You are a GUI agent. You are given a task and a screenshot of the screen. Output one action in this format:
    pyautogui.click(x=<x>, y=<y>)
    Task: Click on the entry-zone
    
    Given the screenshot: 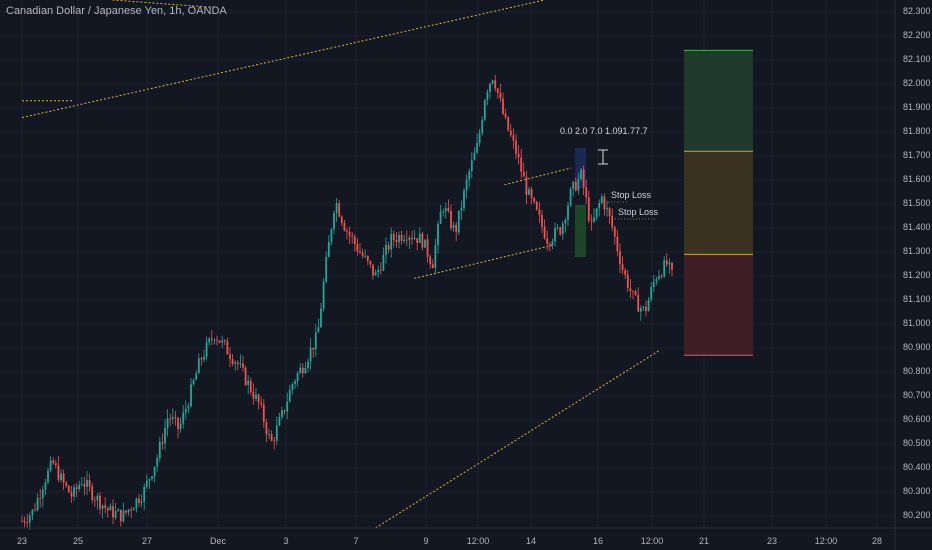 What is the action you would take?
    pyautogui.click(x=718, y=203)
    